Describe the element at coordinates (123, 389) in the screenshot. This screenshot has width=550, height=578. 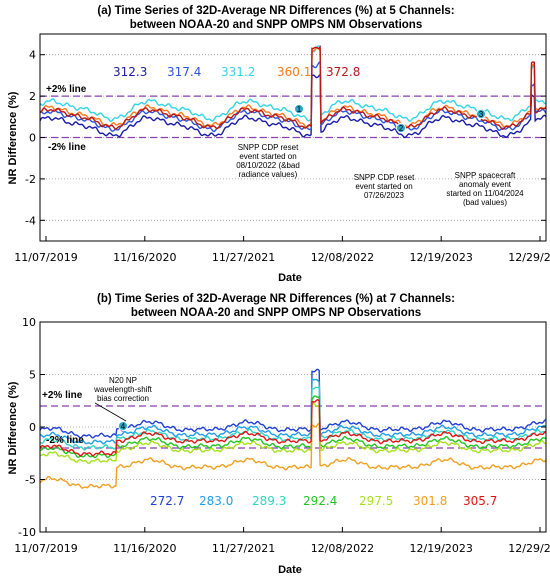
I see `annotation-text: wavelength-shift` at that location.